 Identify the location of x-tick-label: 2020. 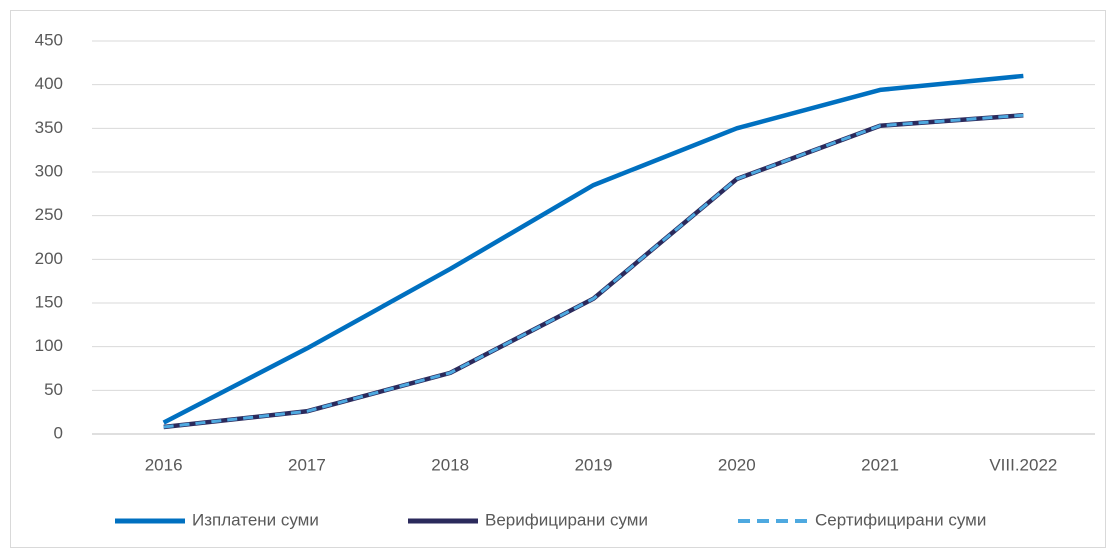
(737, 464).